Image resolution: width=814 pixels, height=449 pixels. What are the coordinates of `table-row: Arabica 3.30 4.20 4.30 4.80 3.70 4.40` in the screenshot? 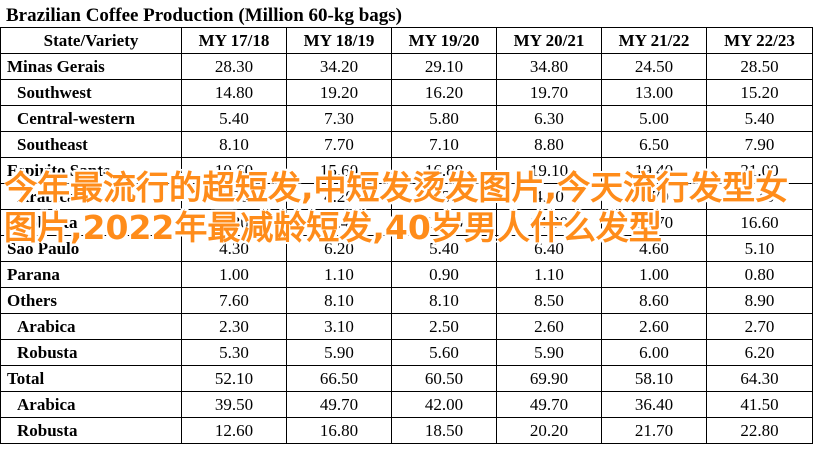 It's located at (406, 196).